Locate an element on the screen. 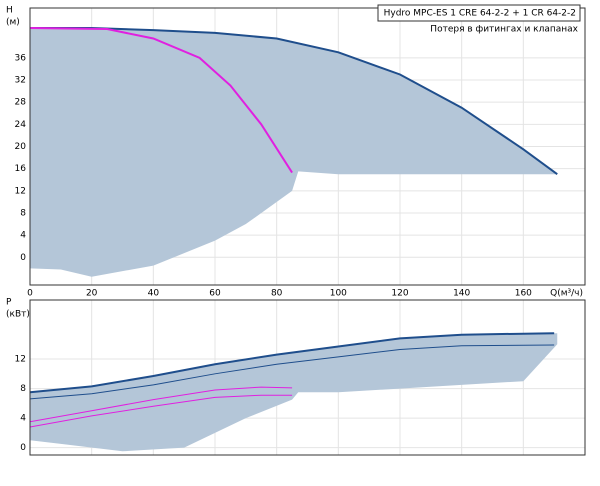 This screenshot has height=486, width=600. y-tick-label: 16 is located at coordinates (21, 169).